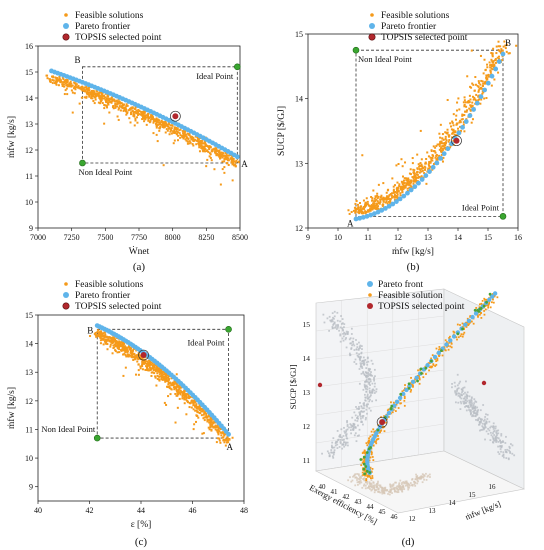  Describe the element at coordinates (306, 460) in the screenshot. I see `z-tick-label: 11` at that location.